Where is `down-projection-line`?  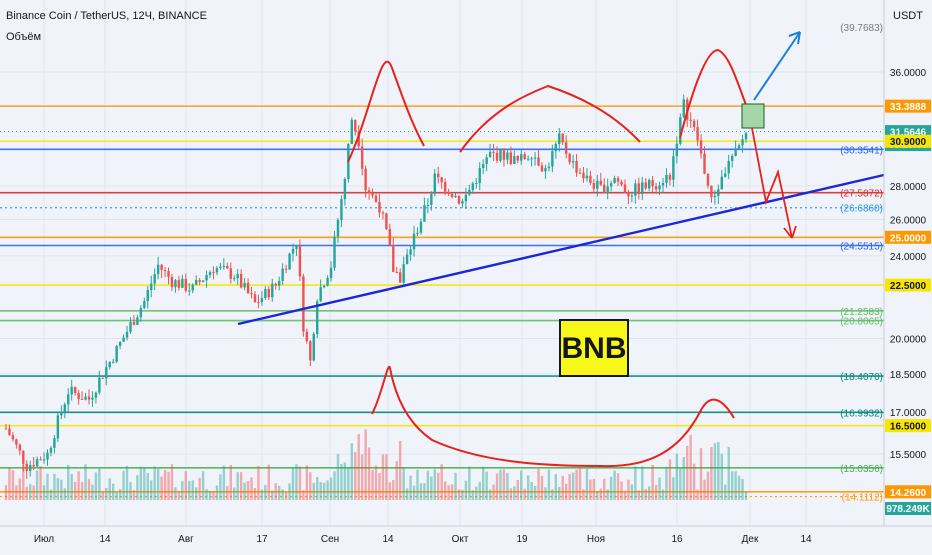
down-projection-line is located at coordinates (772, 183).